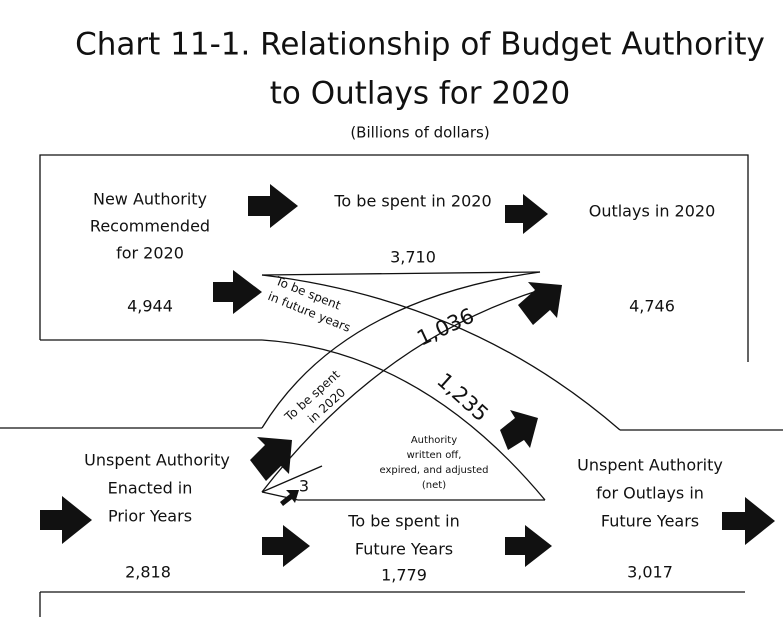 The width and height of the screenshot is (783, 617). I want to click on node-value: 3,017, so click(650, 572).